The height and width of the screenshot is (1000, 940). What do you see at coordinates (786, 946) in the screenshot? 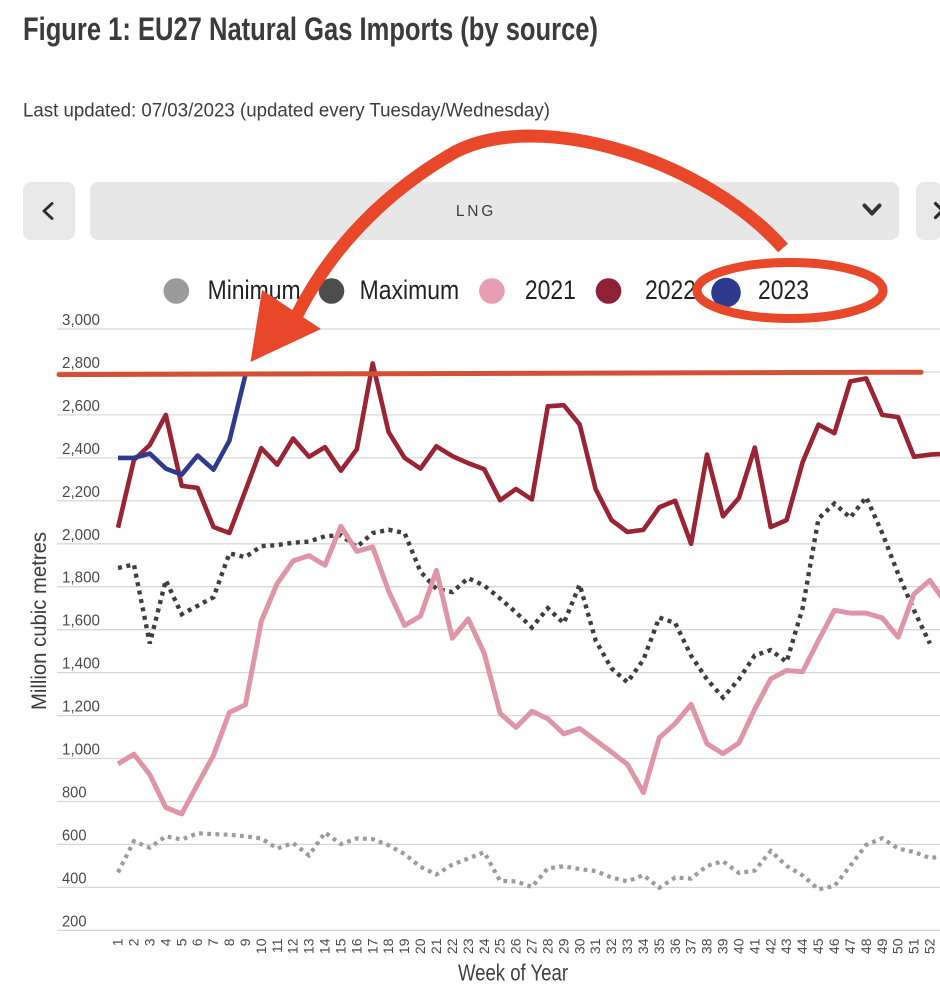
I see `svg-text: 43` at bounding box center [786, 946].